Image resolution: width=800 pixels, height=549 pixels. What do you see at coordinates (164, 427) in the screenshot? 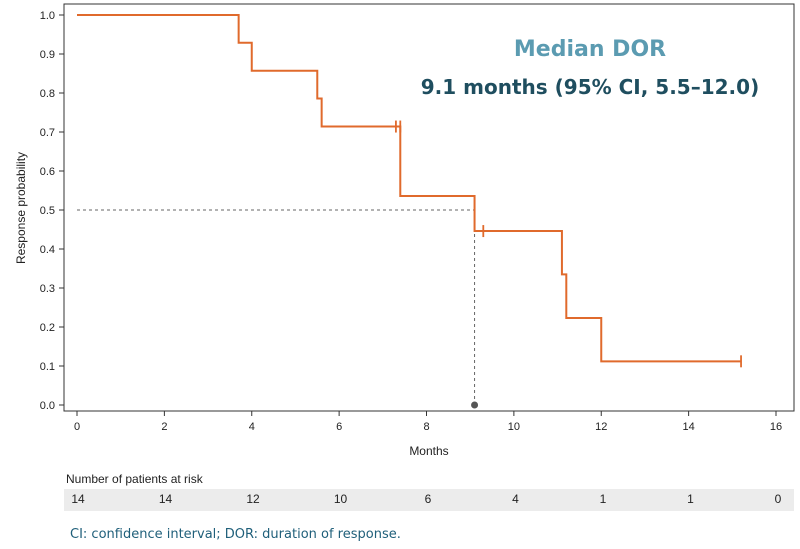
I see `x-tick-label: 2` at bounding box center [164, 427].